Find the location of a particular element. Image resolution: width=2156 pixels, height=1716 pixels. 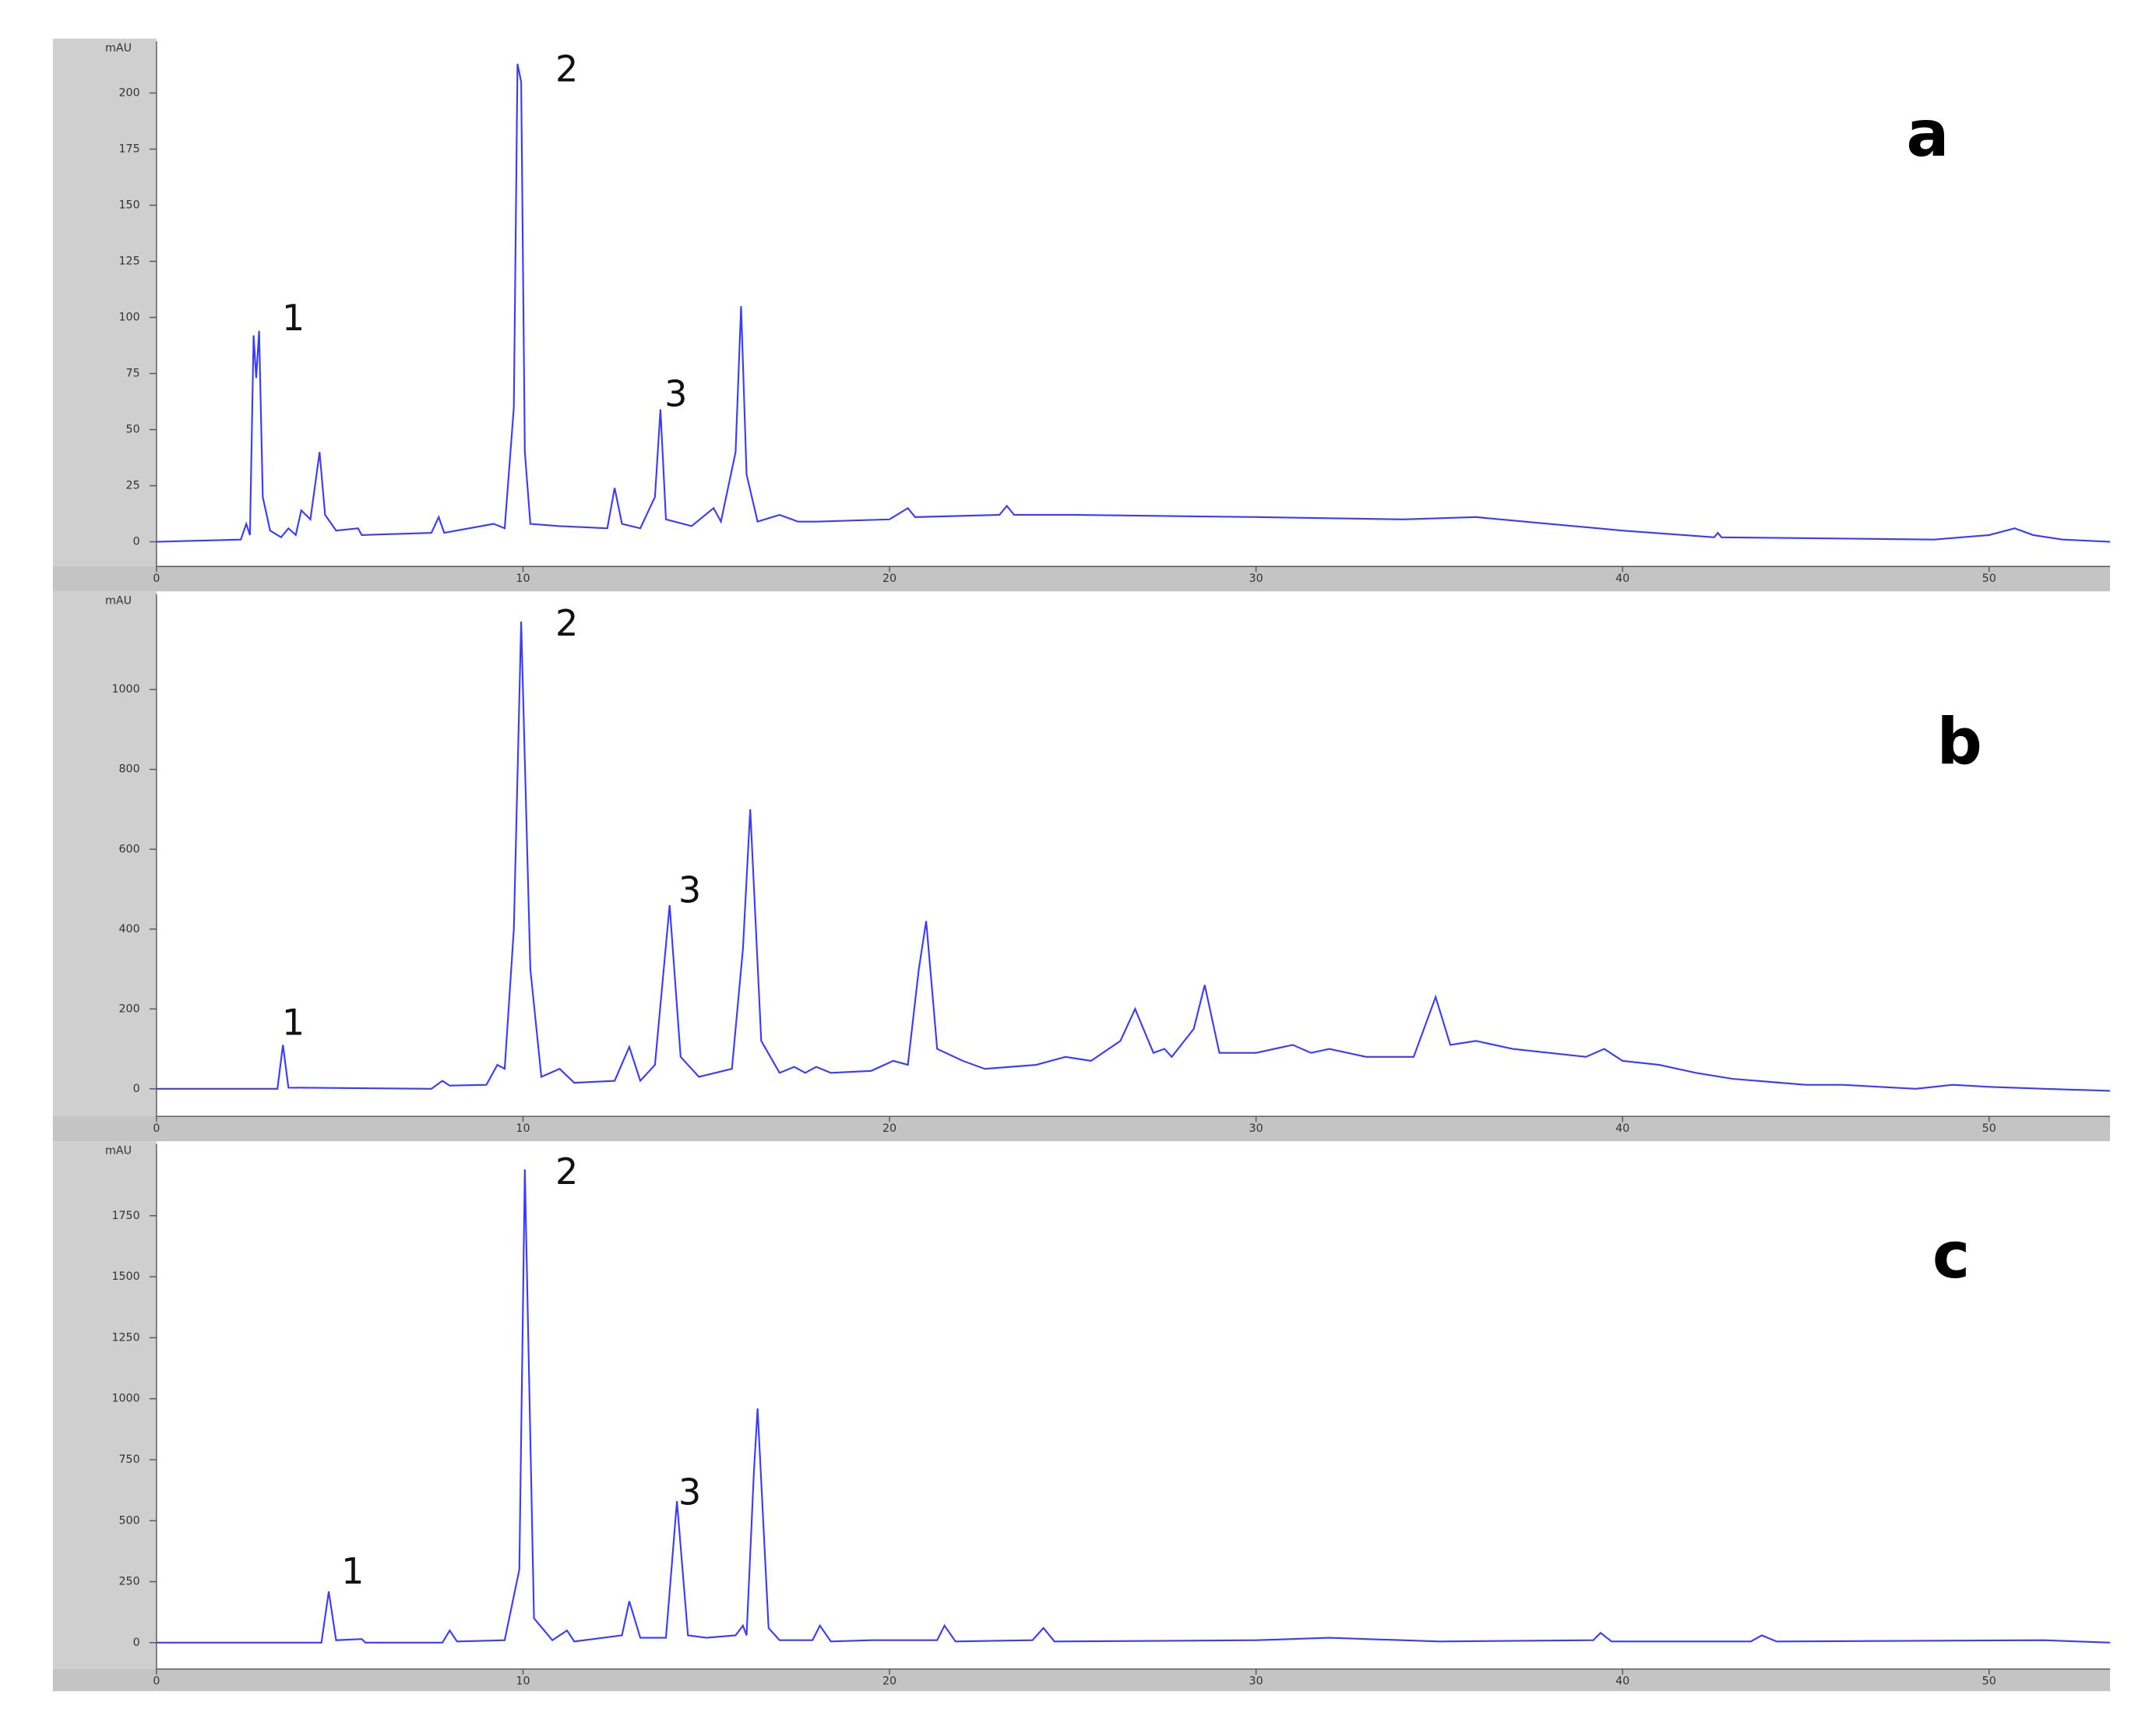

y-tick-label: 25 is located at coordinates (133, 486).